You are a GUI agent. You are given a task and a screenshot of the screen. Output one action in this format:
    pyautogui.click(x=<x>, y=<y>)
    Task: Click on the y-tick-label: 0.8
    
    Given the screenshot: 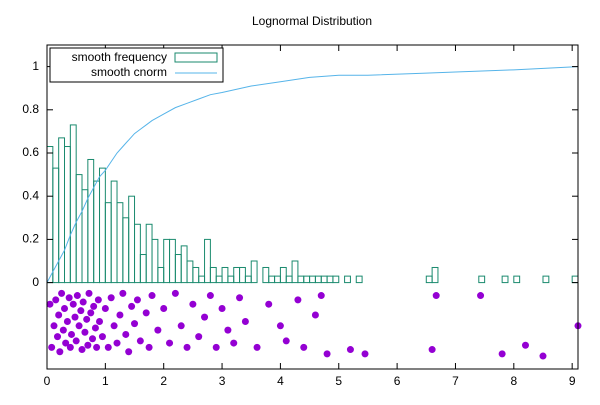 What is the action you would take?
    pyautogui.click(x=30, y=109)
    